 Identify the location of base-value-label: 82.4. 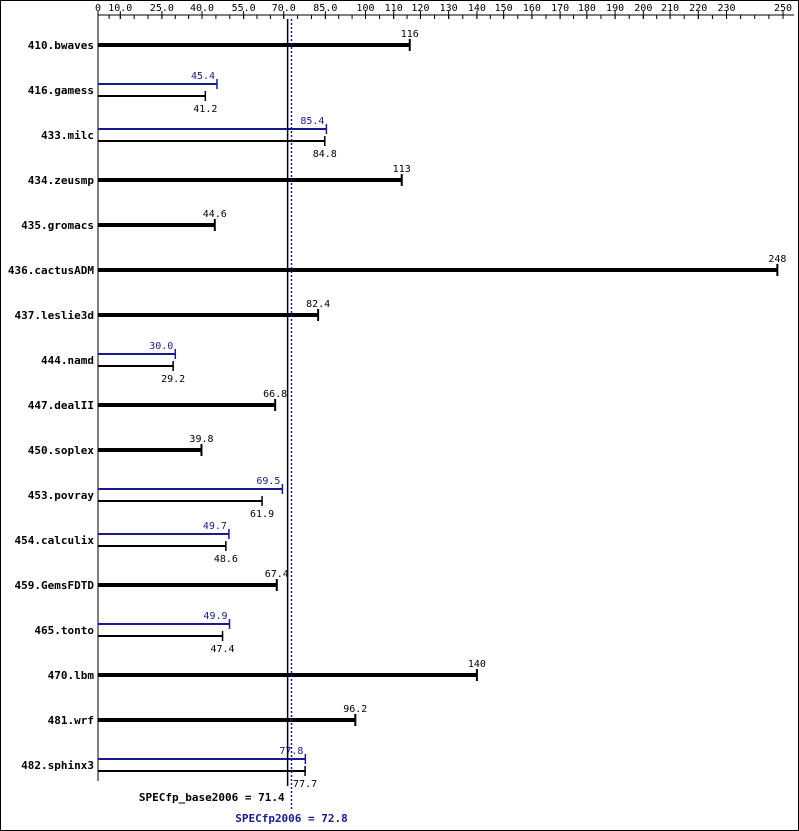
(318, 304).